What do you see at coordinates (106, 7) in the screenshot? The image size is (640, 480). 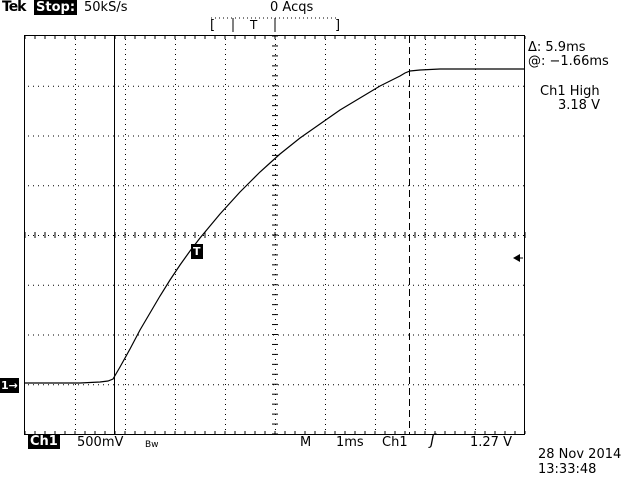 I see `sample-rate: 50kS/s` at bounding box center [106, 7].